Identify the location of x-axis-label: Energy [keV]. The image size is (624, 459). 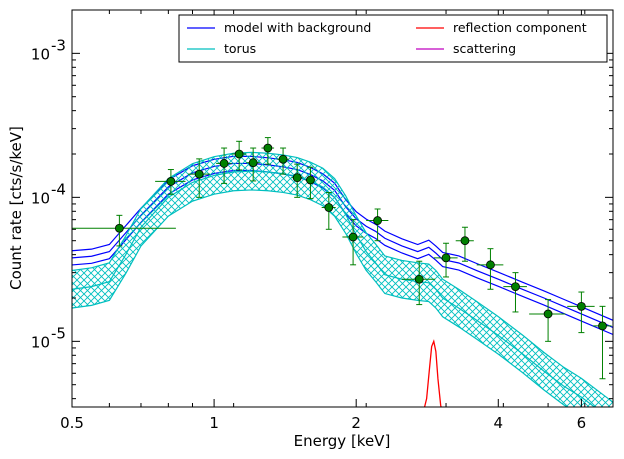
(342, 441).